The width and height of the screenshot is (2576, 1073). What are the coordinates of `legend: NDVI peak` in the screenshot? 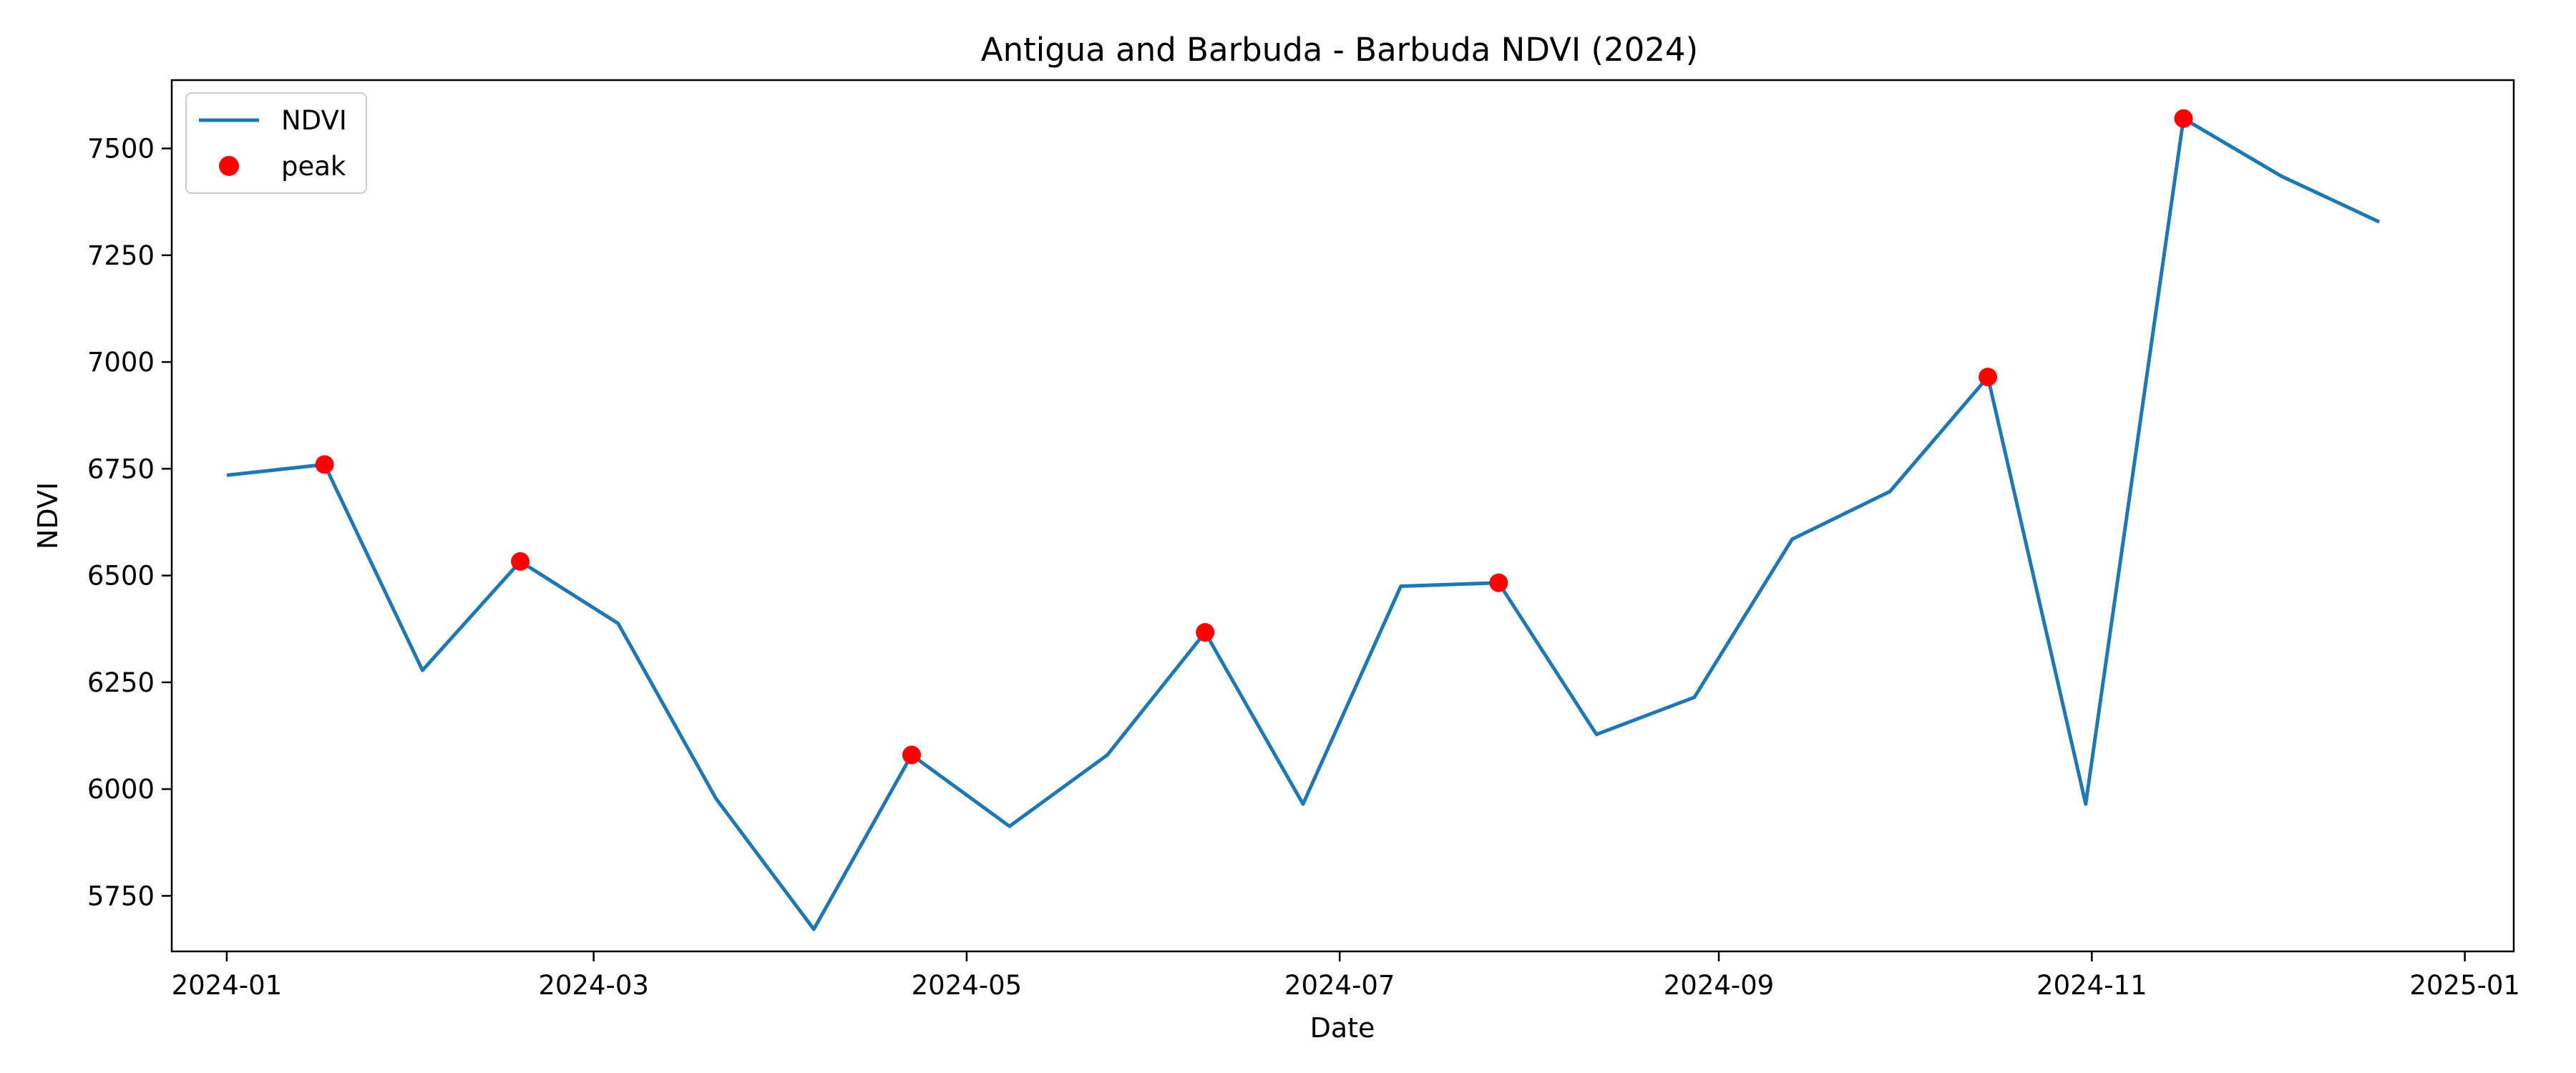 It's located at (276, 143).